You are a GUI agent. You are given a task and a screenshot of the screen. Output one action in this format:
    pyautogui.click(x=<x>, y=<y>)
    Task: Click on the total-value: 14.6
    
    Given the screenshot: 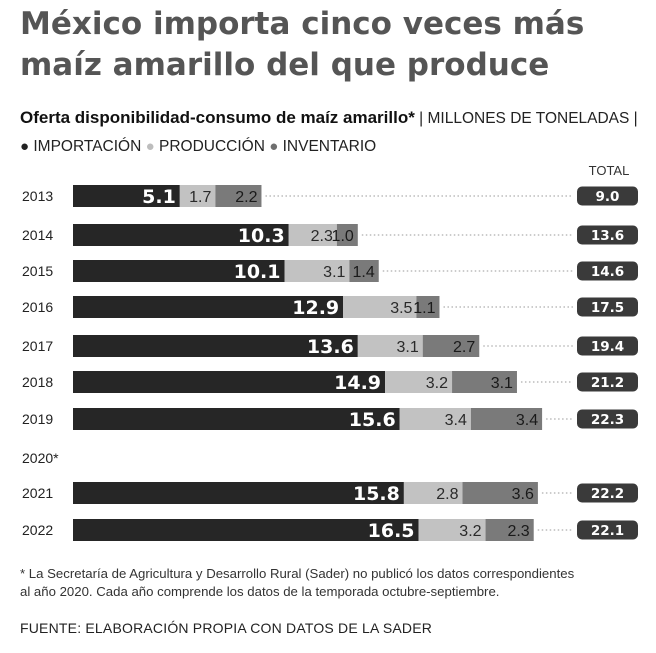 What is the action you would take?
    pyautogui.click(x=607, y=272)
    